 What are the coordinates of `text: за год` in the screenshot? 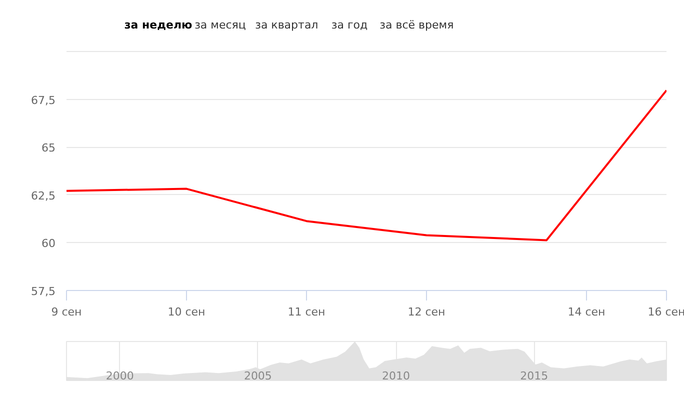 It's located at (349, 25).